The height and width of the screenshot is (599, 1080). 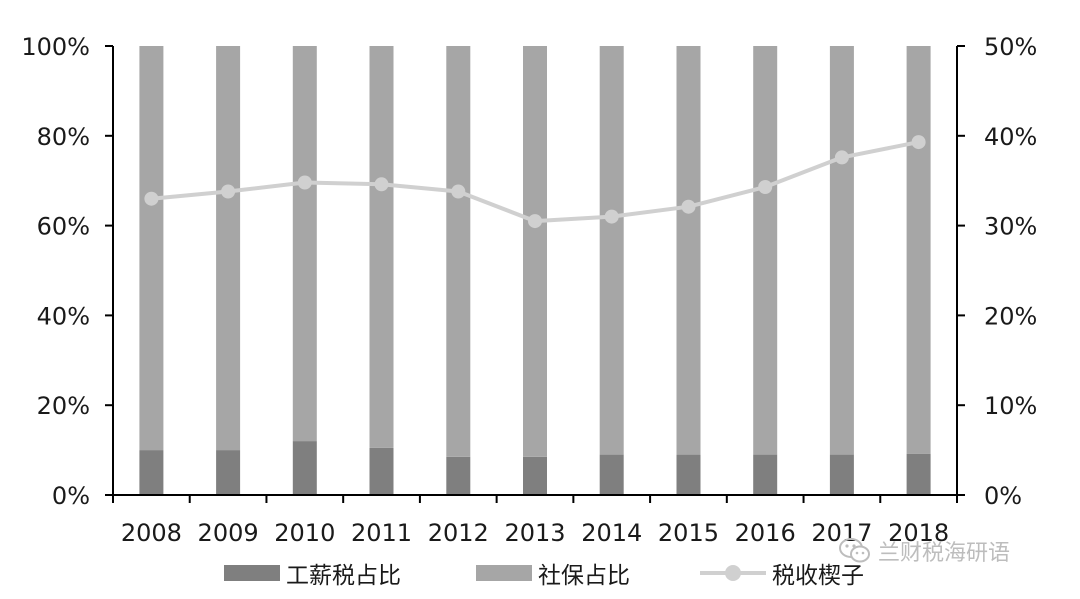 What do you see at coordinates (854, 550) in the screenshot?
I see `wechat-icon` at bounding box center [854, 550].